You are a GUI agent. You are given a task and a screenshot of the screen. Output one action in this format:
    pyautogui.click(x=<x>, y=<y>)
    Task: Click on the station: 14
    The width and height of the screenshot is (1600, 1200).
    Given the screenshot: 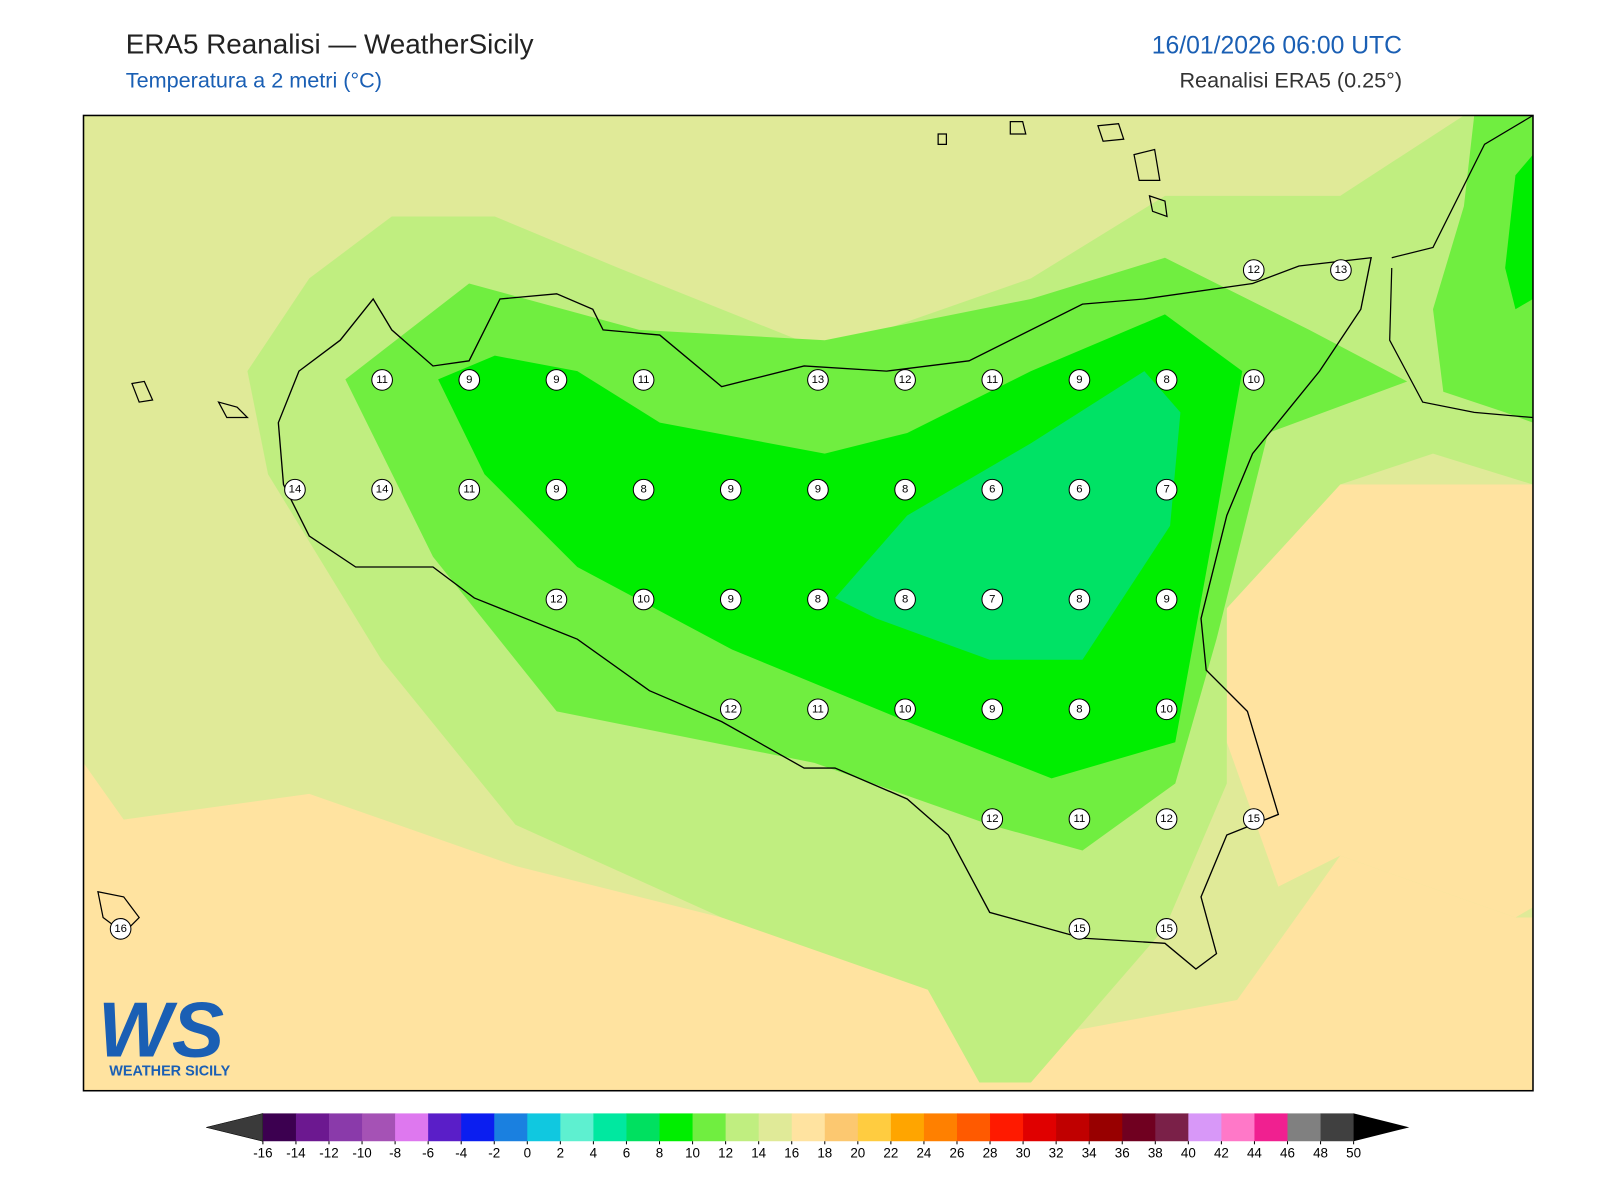 What is the action you would take?
    pyautogui.click(x=382, y=489)
    